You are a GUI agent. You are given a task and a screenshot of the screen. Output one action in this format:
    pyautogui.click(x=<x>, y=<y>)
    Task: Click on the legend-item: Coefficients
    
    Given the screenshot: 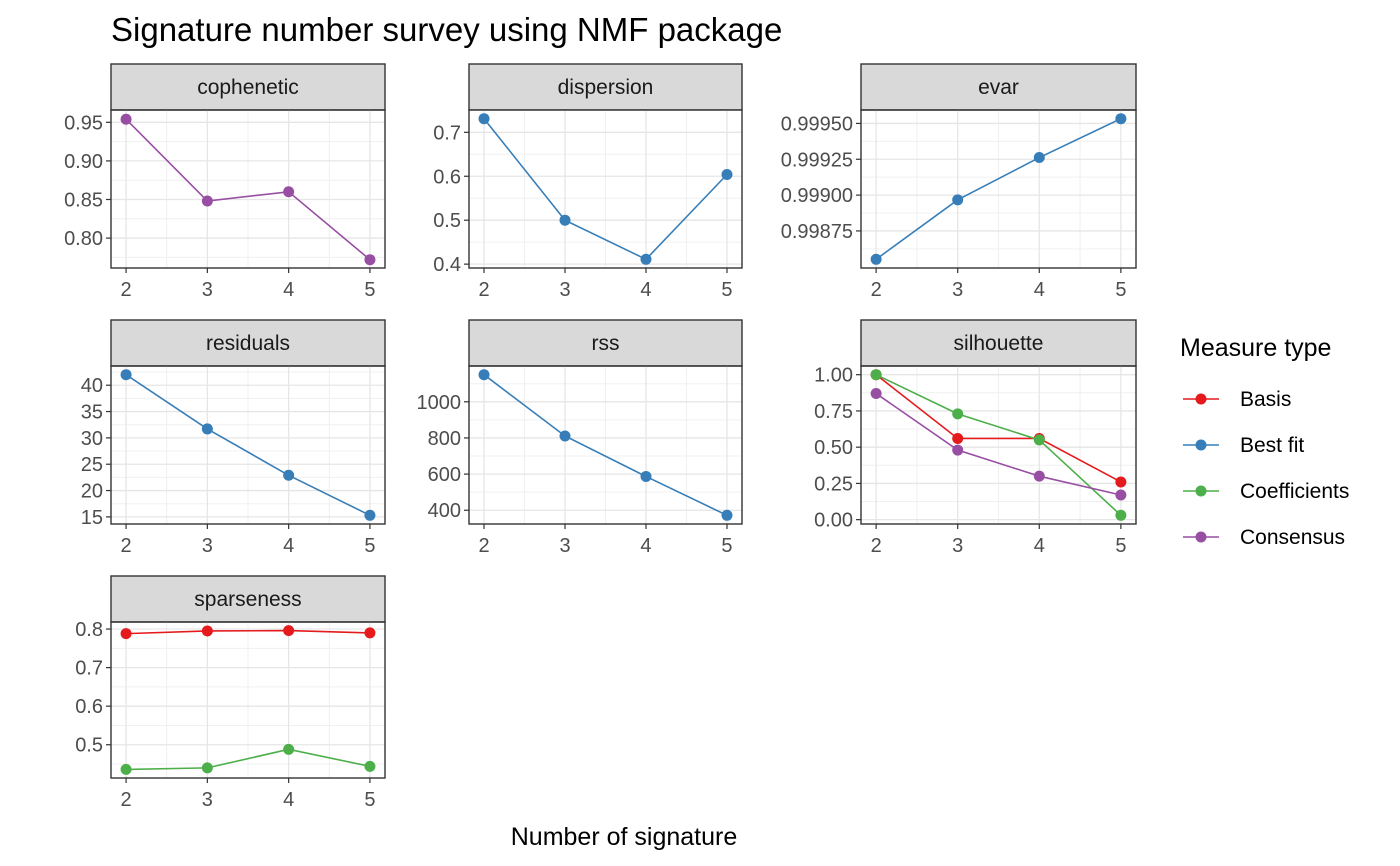 What is the action you would take?
    pyautogui.click(x=1266, y=491)
    